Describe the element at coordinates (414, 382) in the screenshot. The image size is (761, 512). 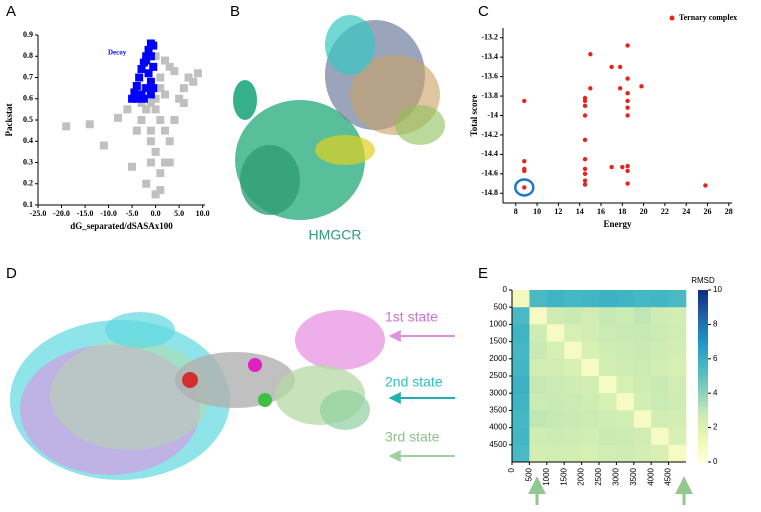
I see `state-label: 2nd state` at that location.